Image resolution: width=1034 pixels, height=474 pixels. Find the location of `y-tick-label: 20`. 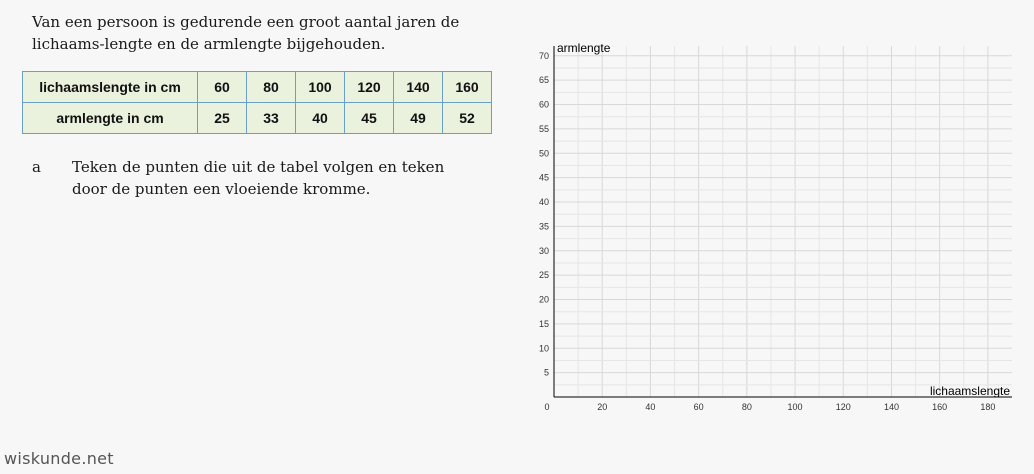

y-tick-label: 20 is located at coordinates (544, 300).